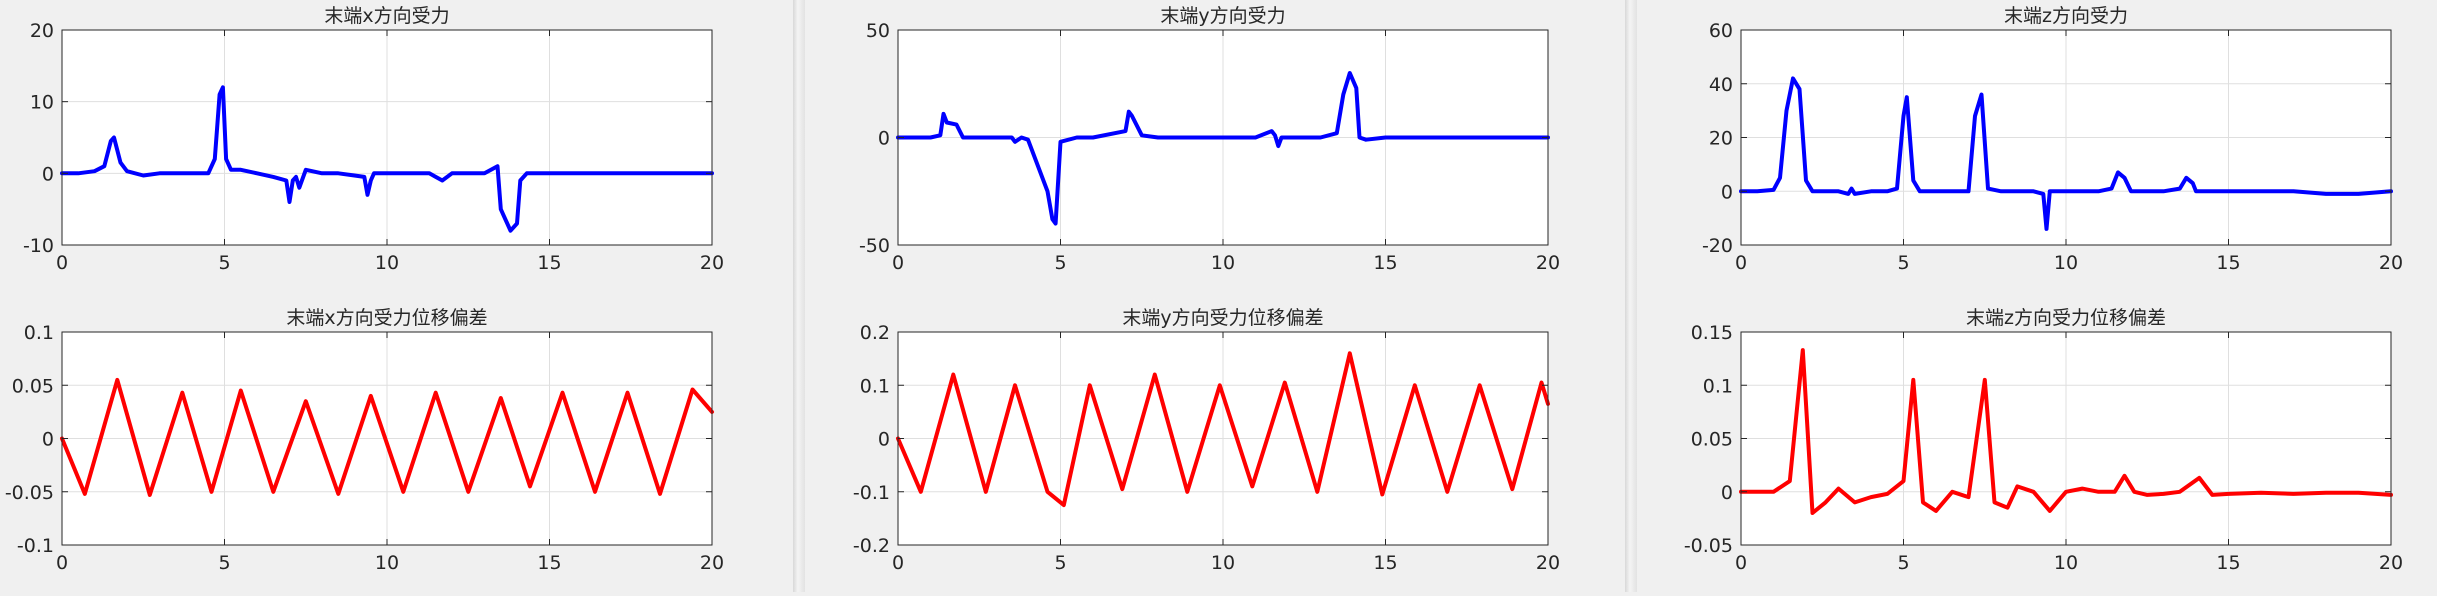  Describe the element at coordinates (1721, 85) in the screenshot. I see `y-tick-label: 40` at that location.